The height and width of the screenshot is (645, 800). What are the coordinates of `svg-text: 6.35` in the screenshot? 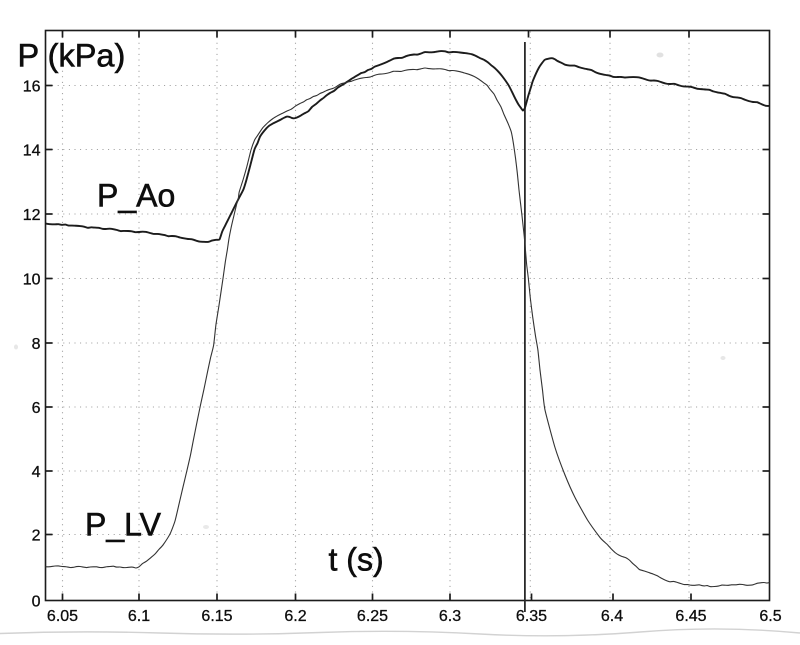 It's located at (531, 616).